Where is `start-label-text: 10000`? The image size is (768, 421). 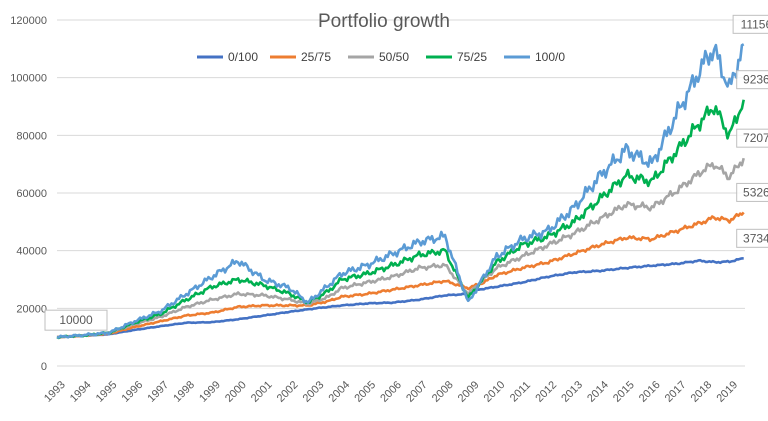
start-label-text: 10000 is located at coordinates (76, 320).